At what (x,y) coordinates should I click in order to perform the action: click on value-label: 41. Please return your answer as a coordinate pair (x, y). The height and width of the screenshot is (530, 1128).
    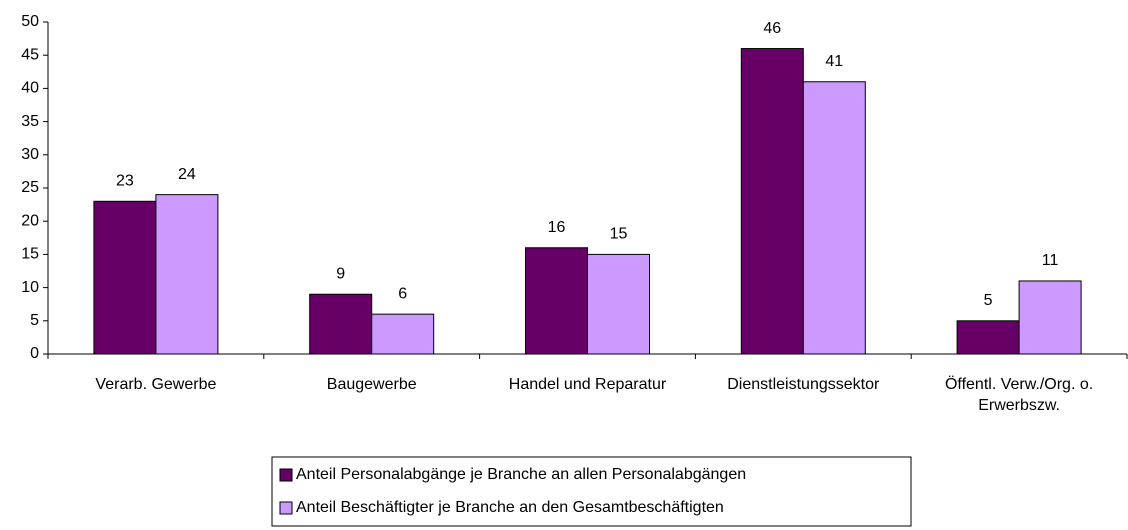
    Looking at the image, I should click on (834, 61).